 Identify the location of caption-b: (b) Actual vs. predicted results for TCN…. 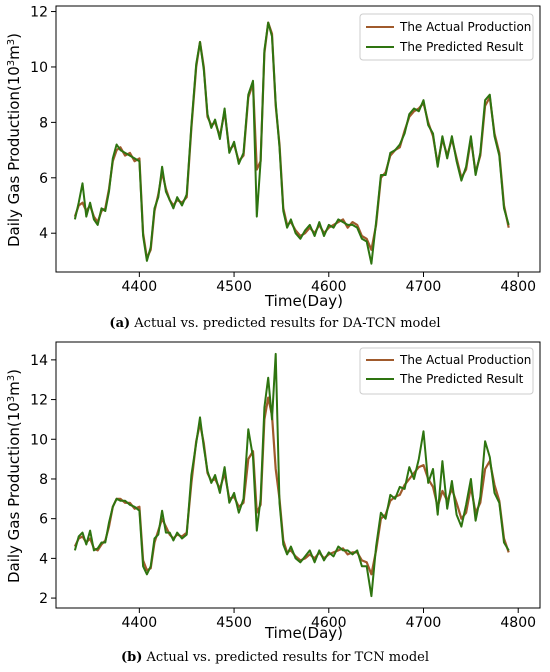
(275, 657).